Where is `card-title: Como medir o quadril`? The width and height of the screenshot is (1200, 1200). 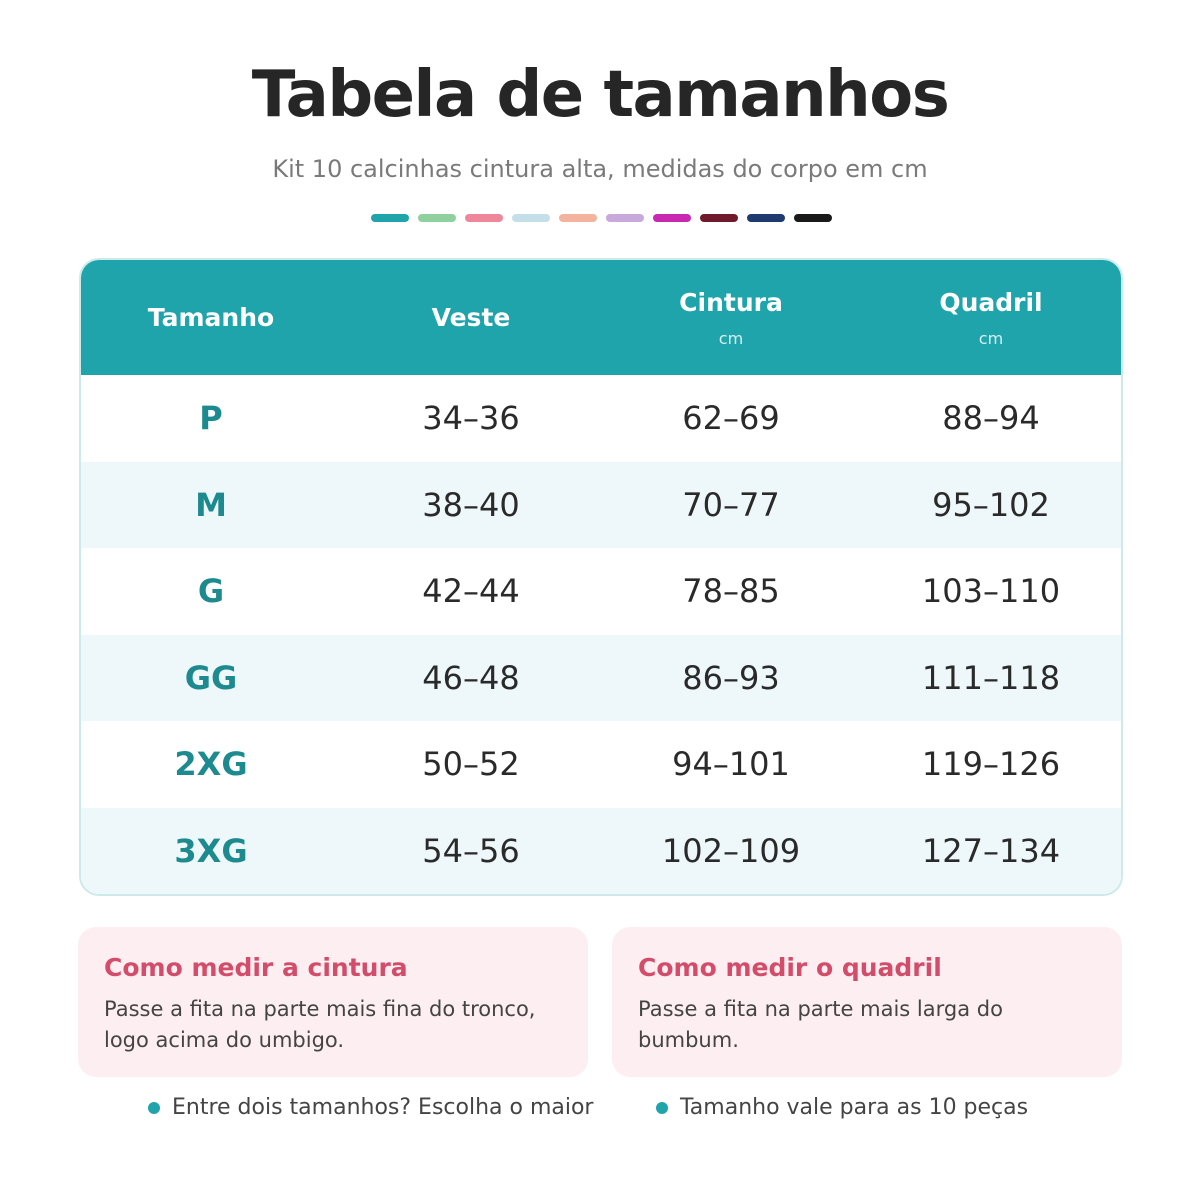
card-title: Como medir o quadril is located at coordinates (790, 967).